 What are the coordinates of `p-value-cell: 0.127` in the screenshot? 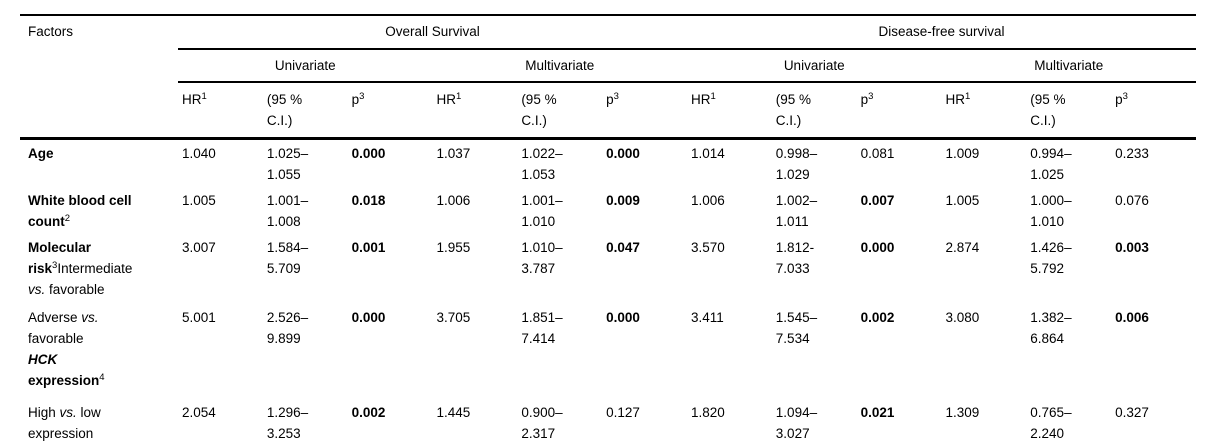 It's located at (623, 412).